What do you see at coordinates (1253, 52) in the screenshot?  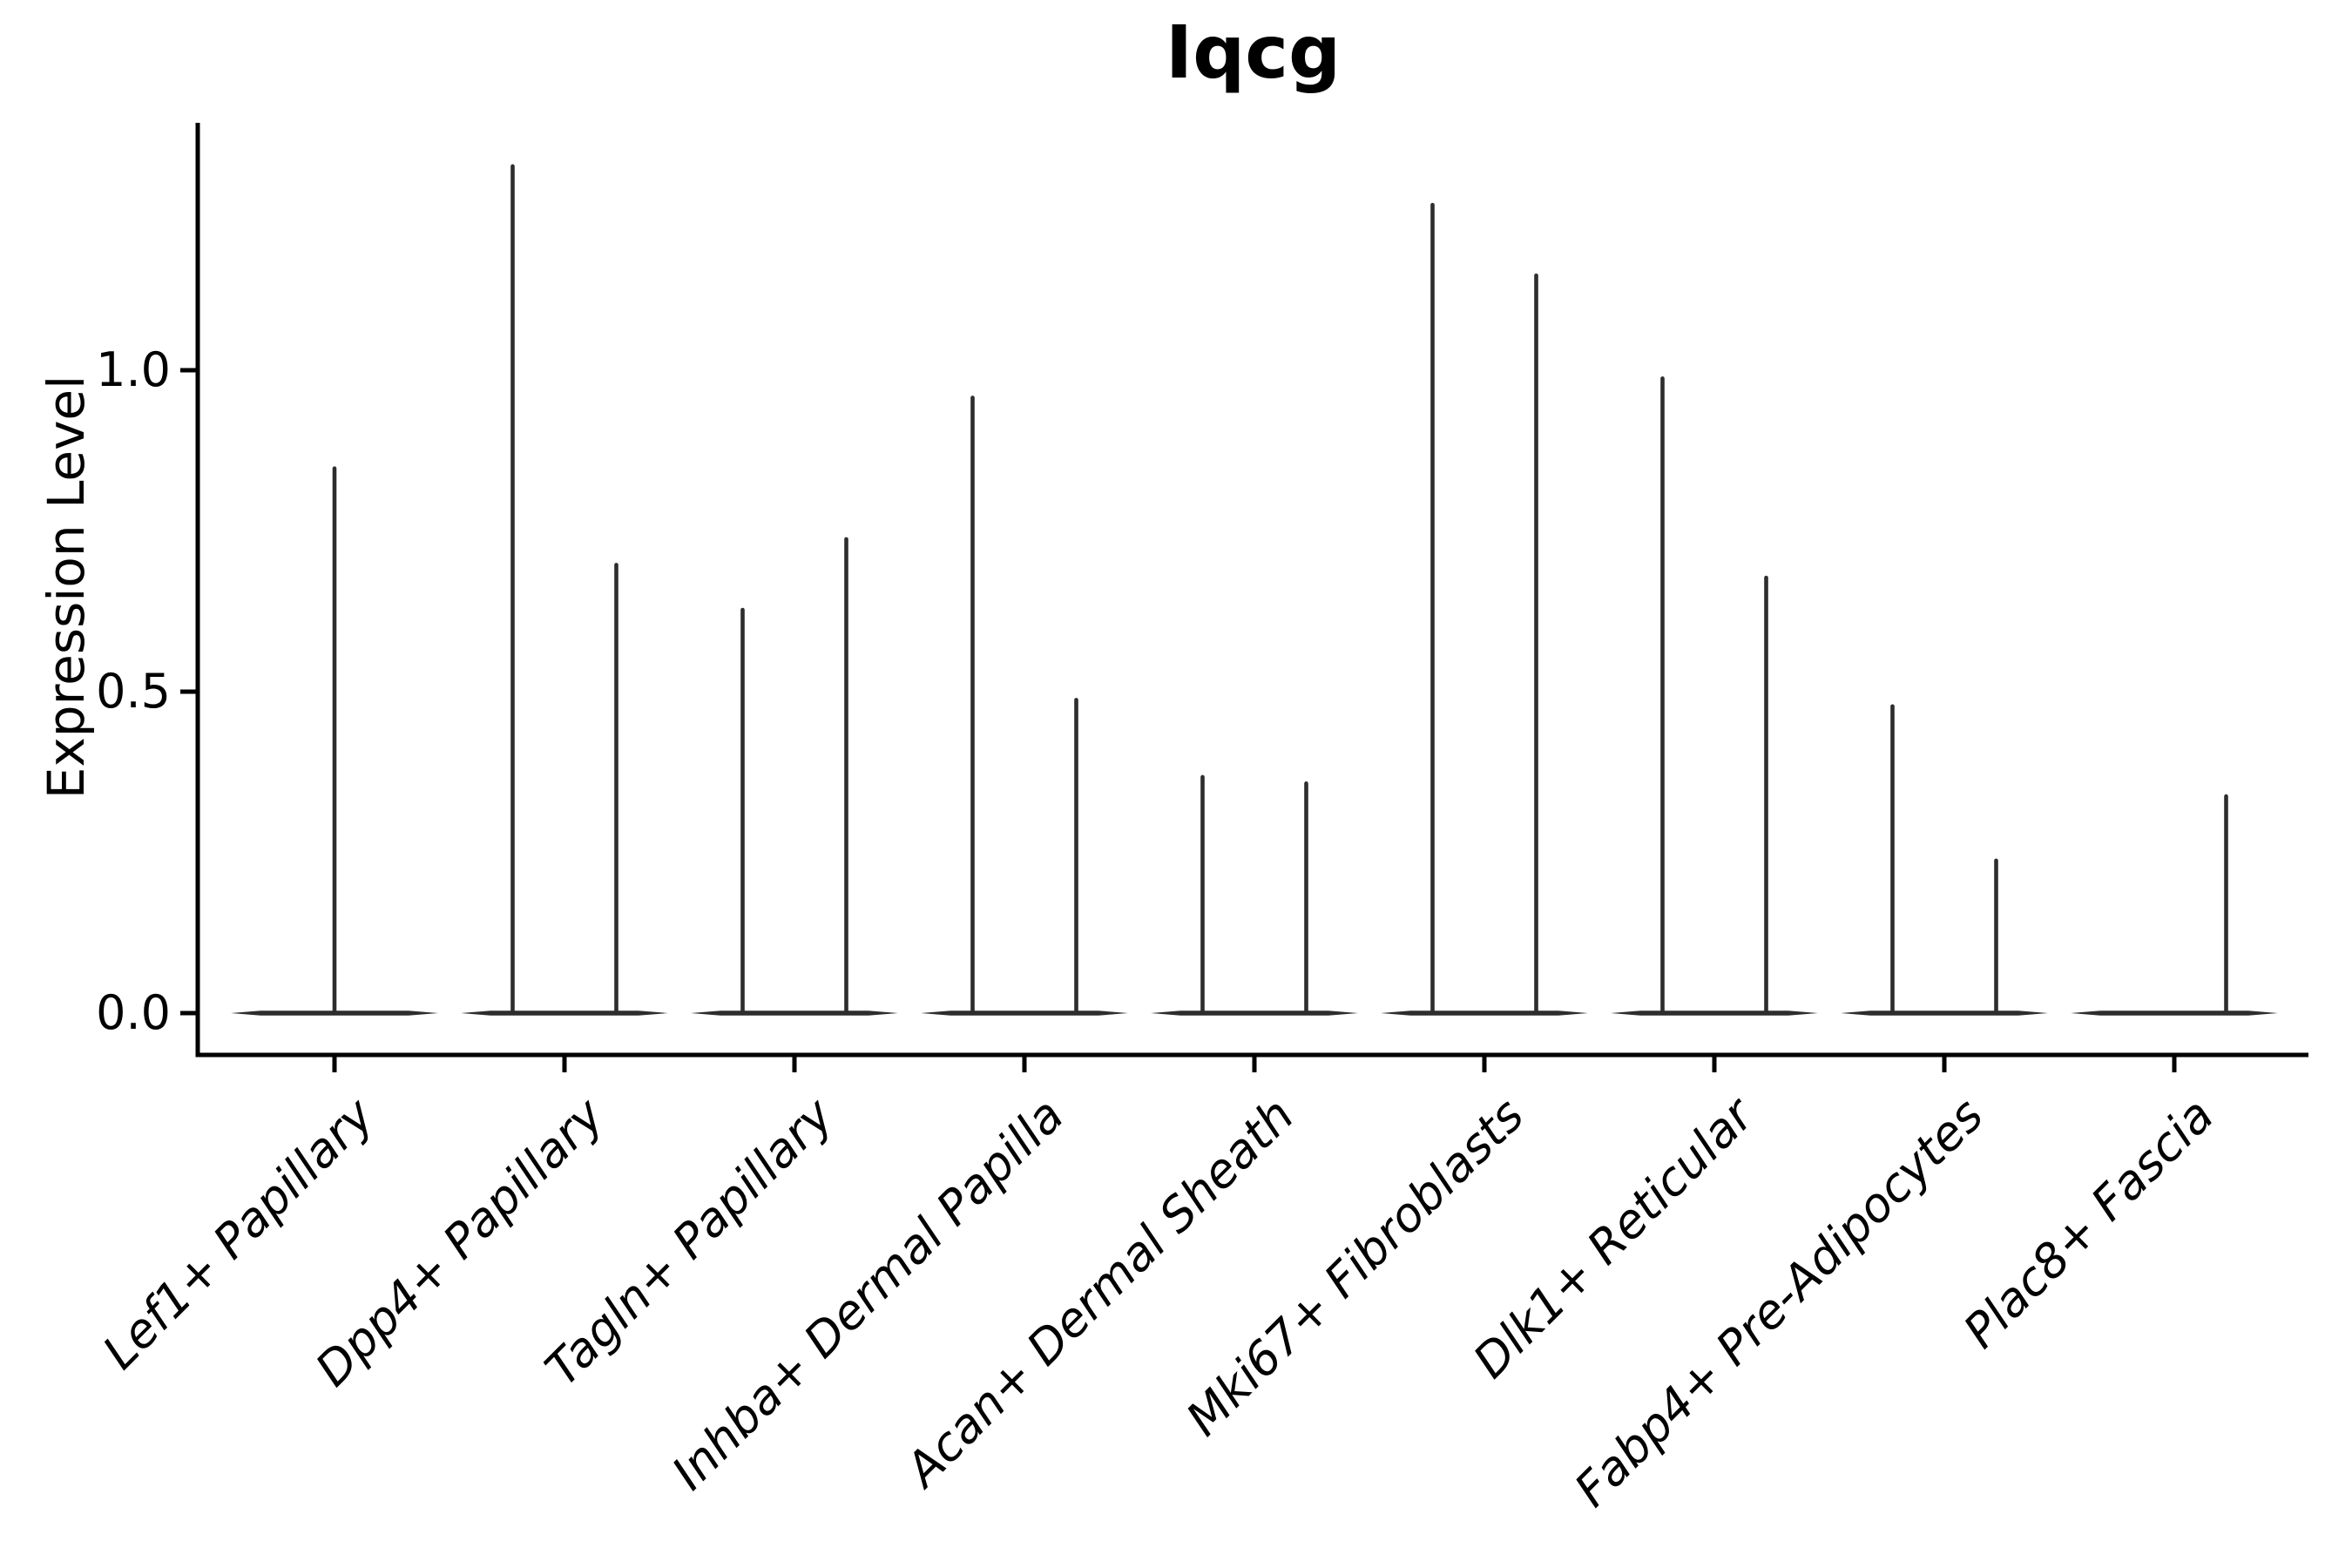 I see `chart-title: Iqcg` at bounding box center [1253, 52].